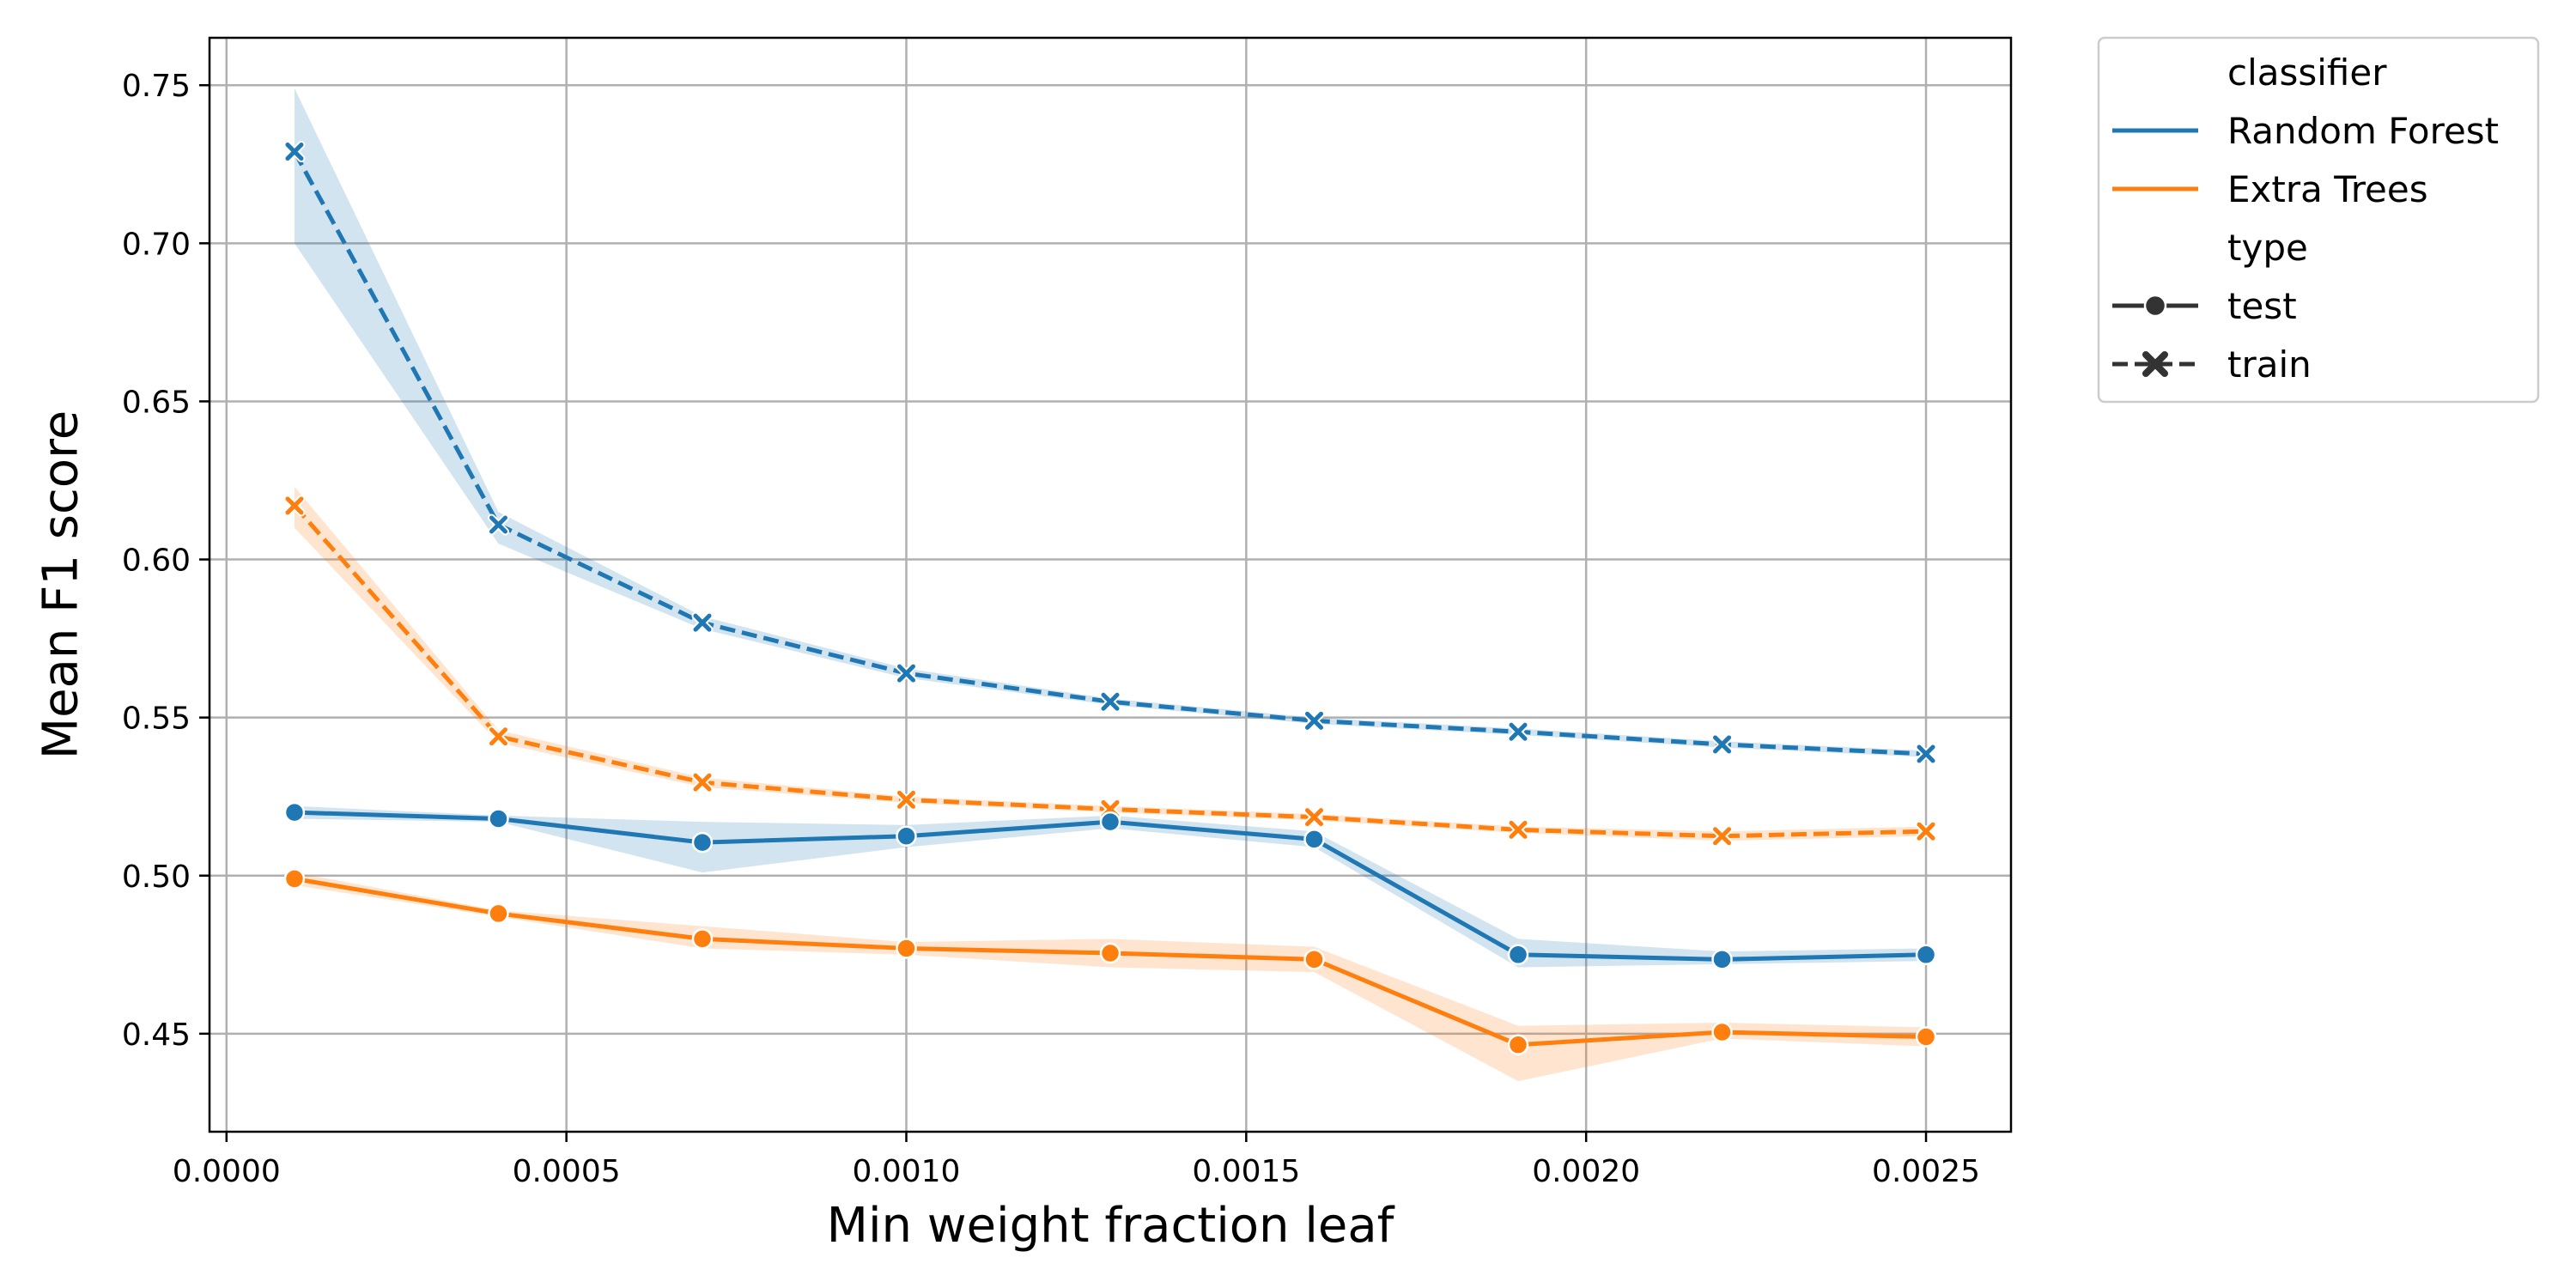 The width and height of the screenshot is (2576, 1288). I want to click on legend-marker-x, so click(2155, 364).